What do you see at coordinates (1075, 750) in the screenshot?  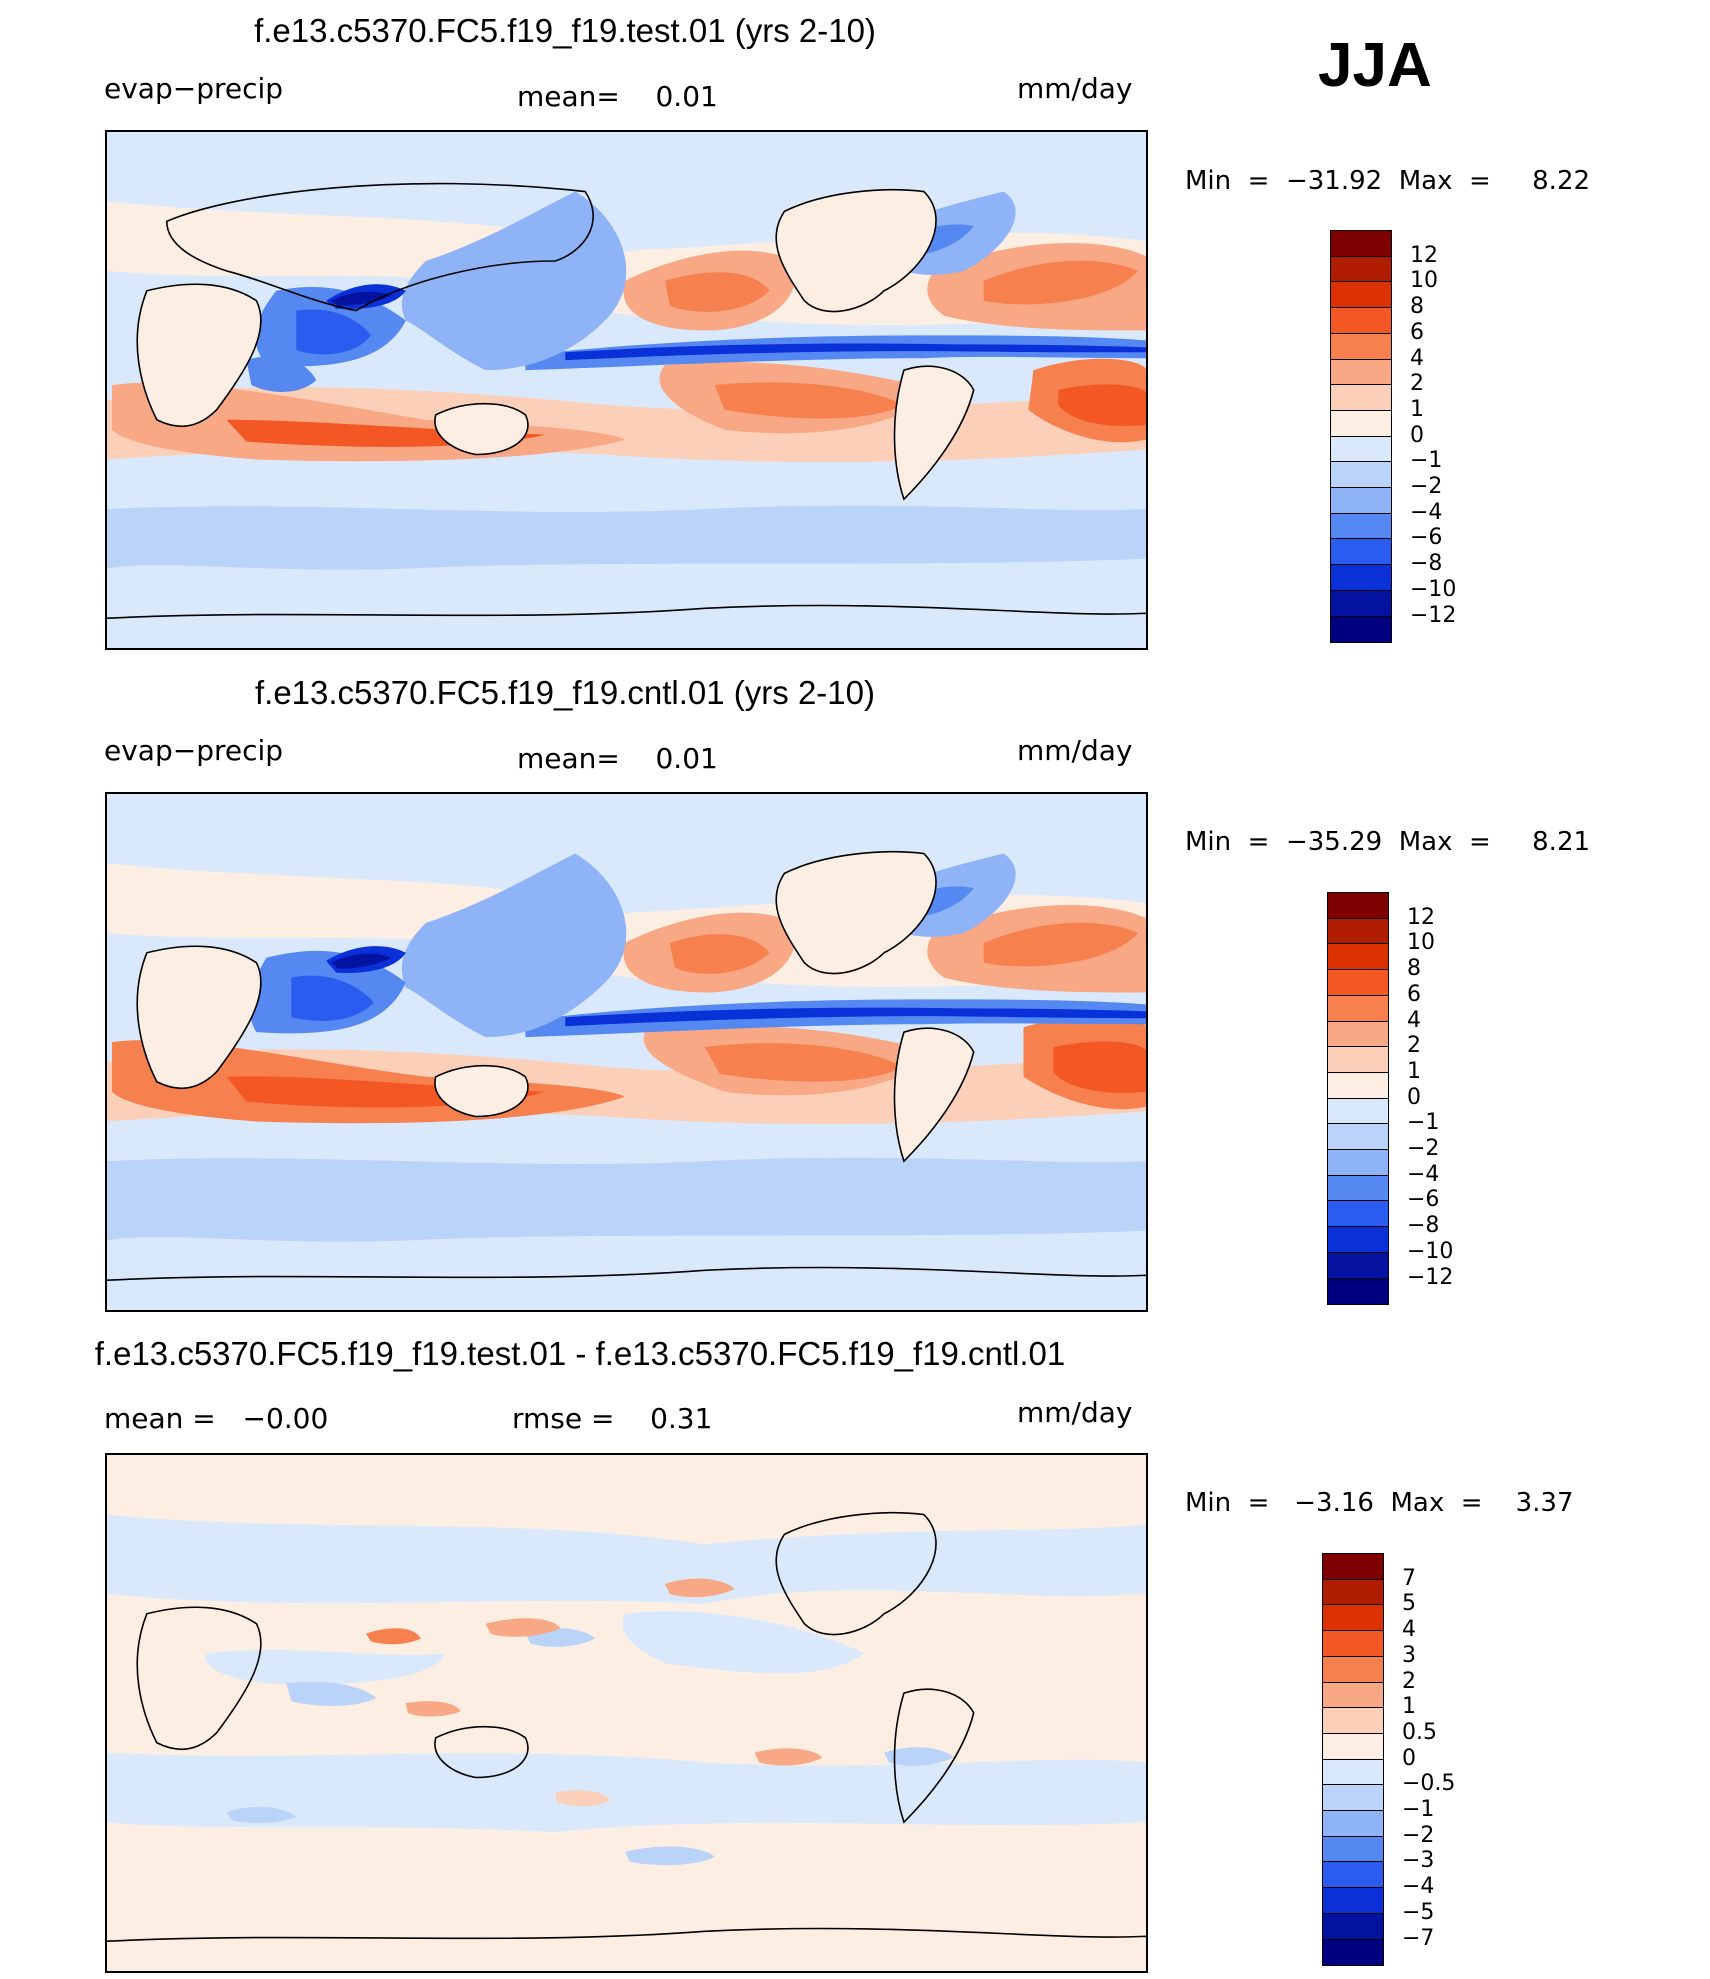 I see `panel-2-units: mm/day` at bounding box center [1075, 750].